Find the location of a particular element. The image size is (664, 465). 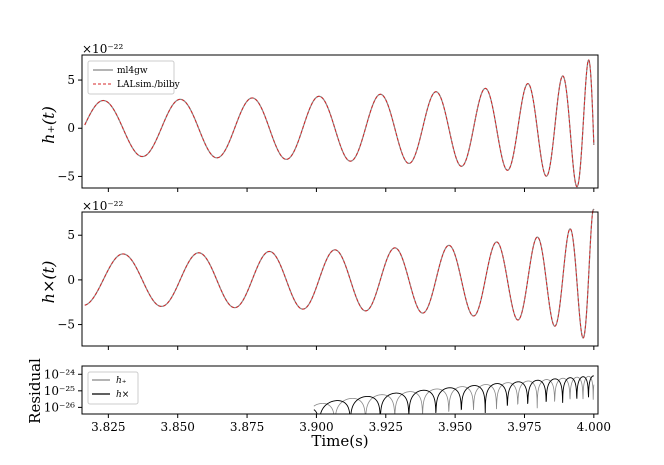

legend-hcross-label: h× is located at coordinates (122, 395).